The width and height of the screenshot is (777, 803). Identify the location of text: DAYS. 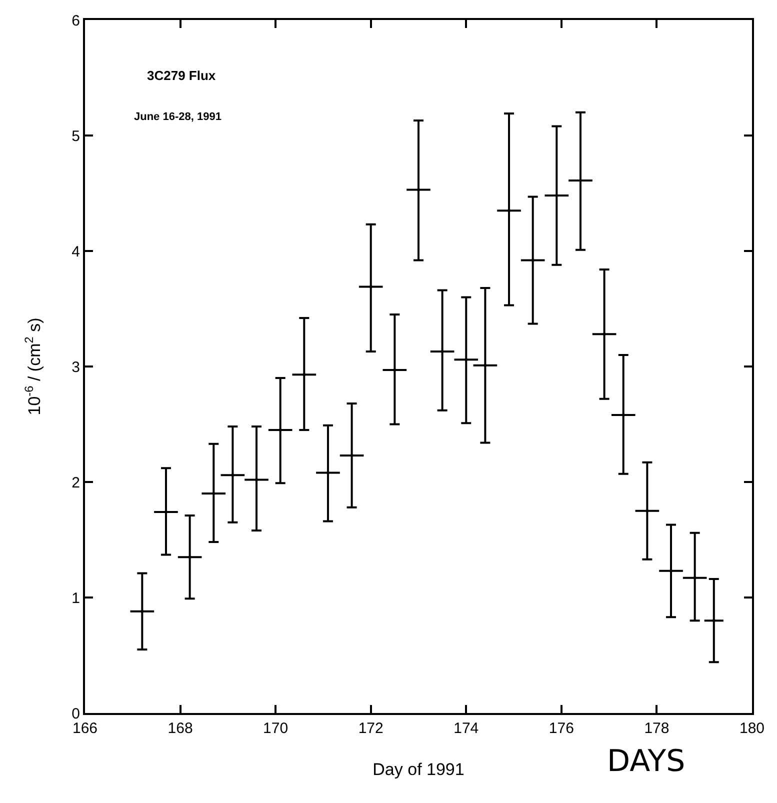
(646, 761).